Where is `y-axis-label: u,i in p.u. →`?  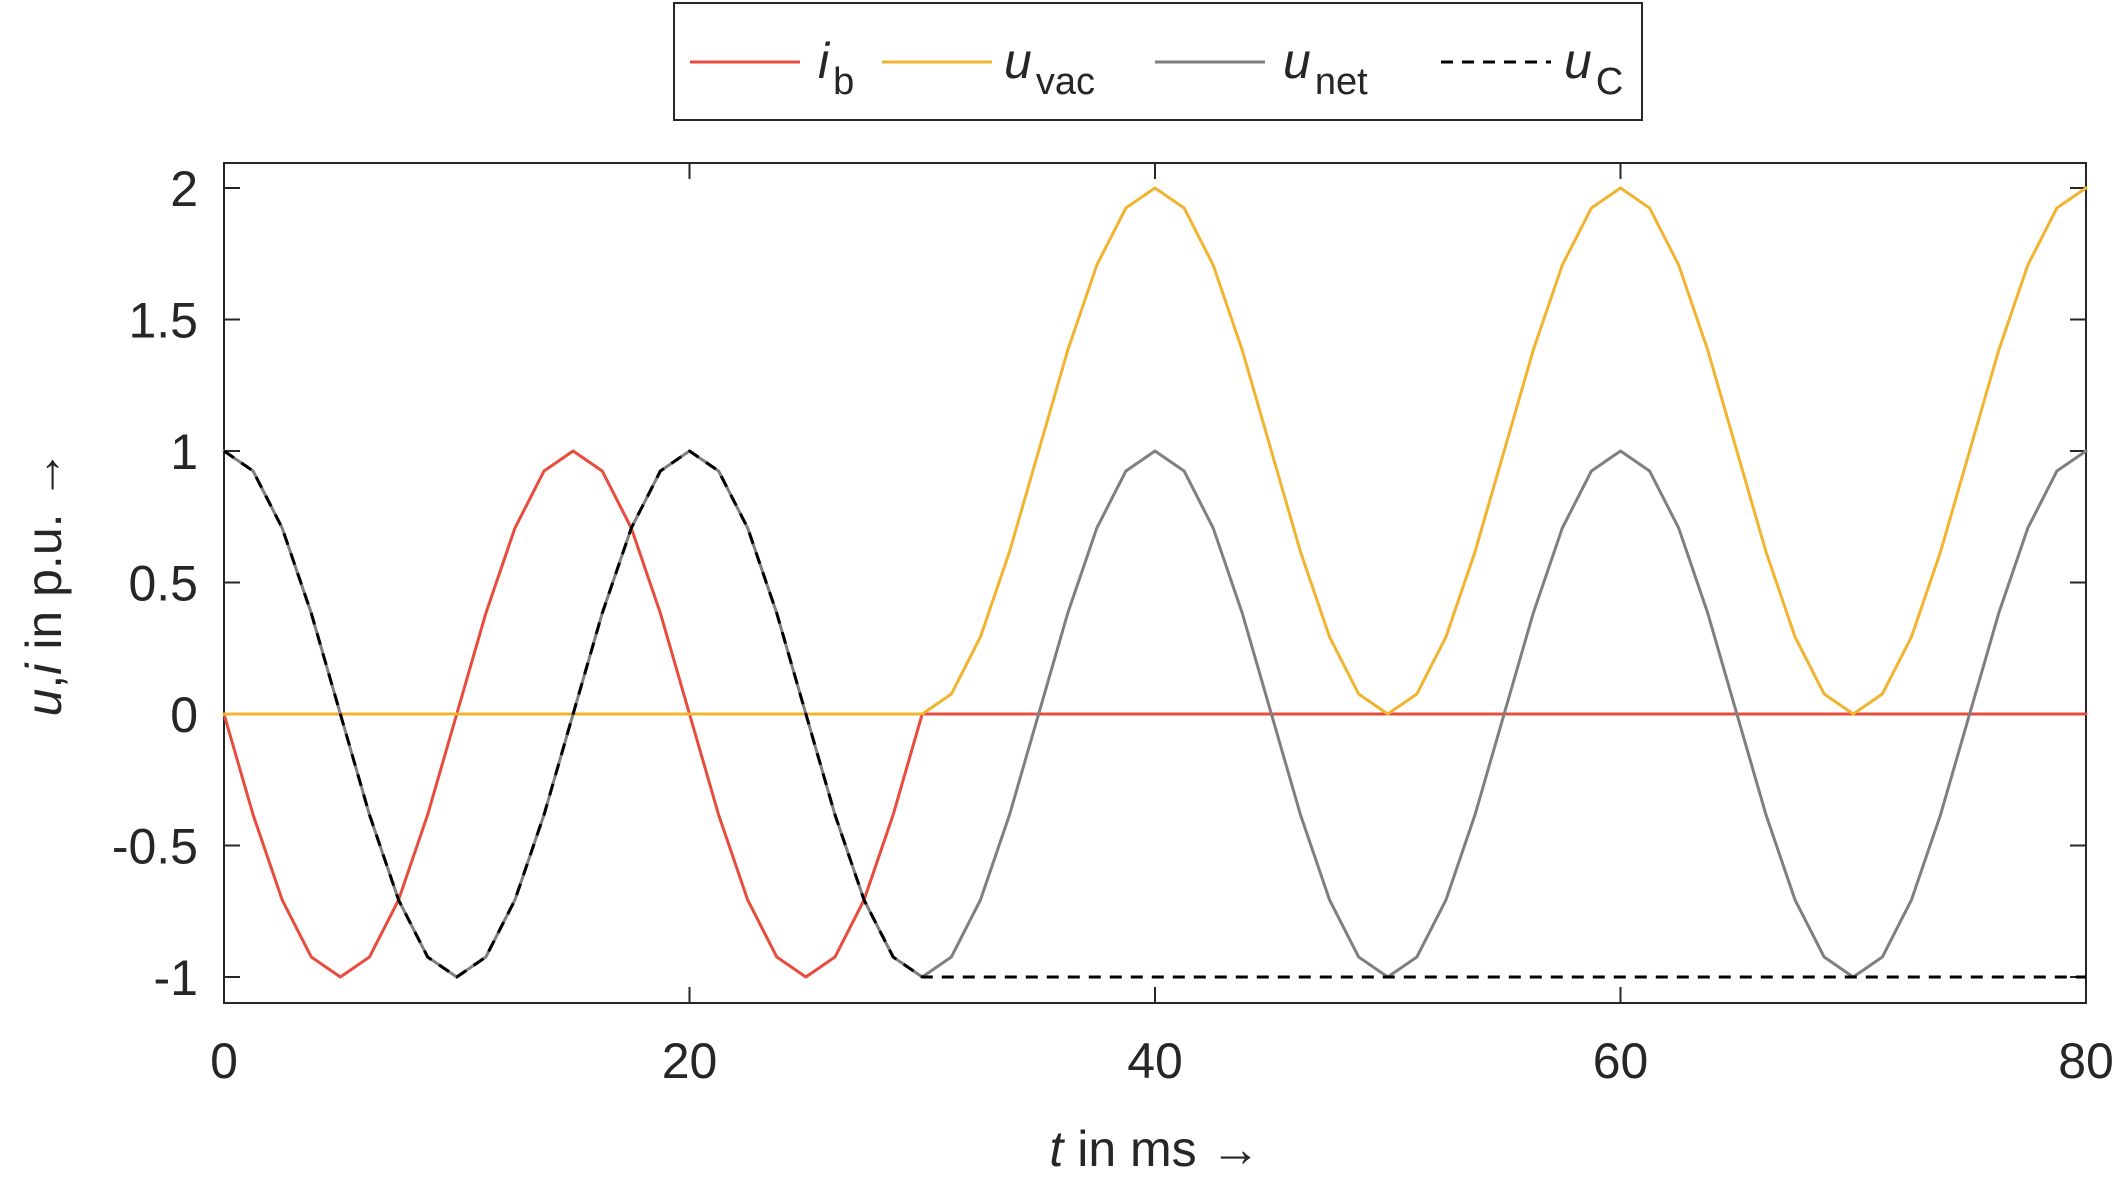
y-axis-label: u,i in p.u. → is located at coordinates (44, 583).